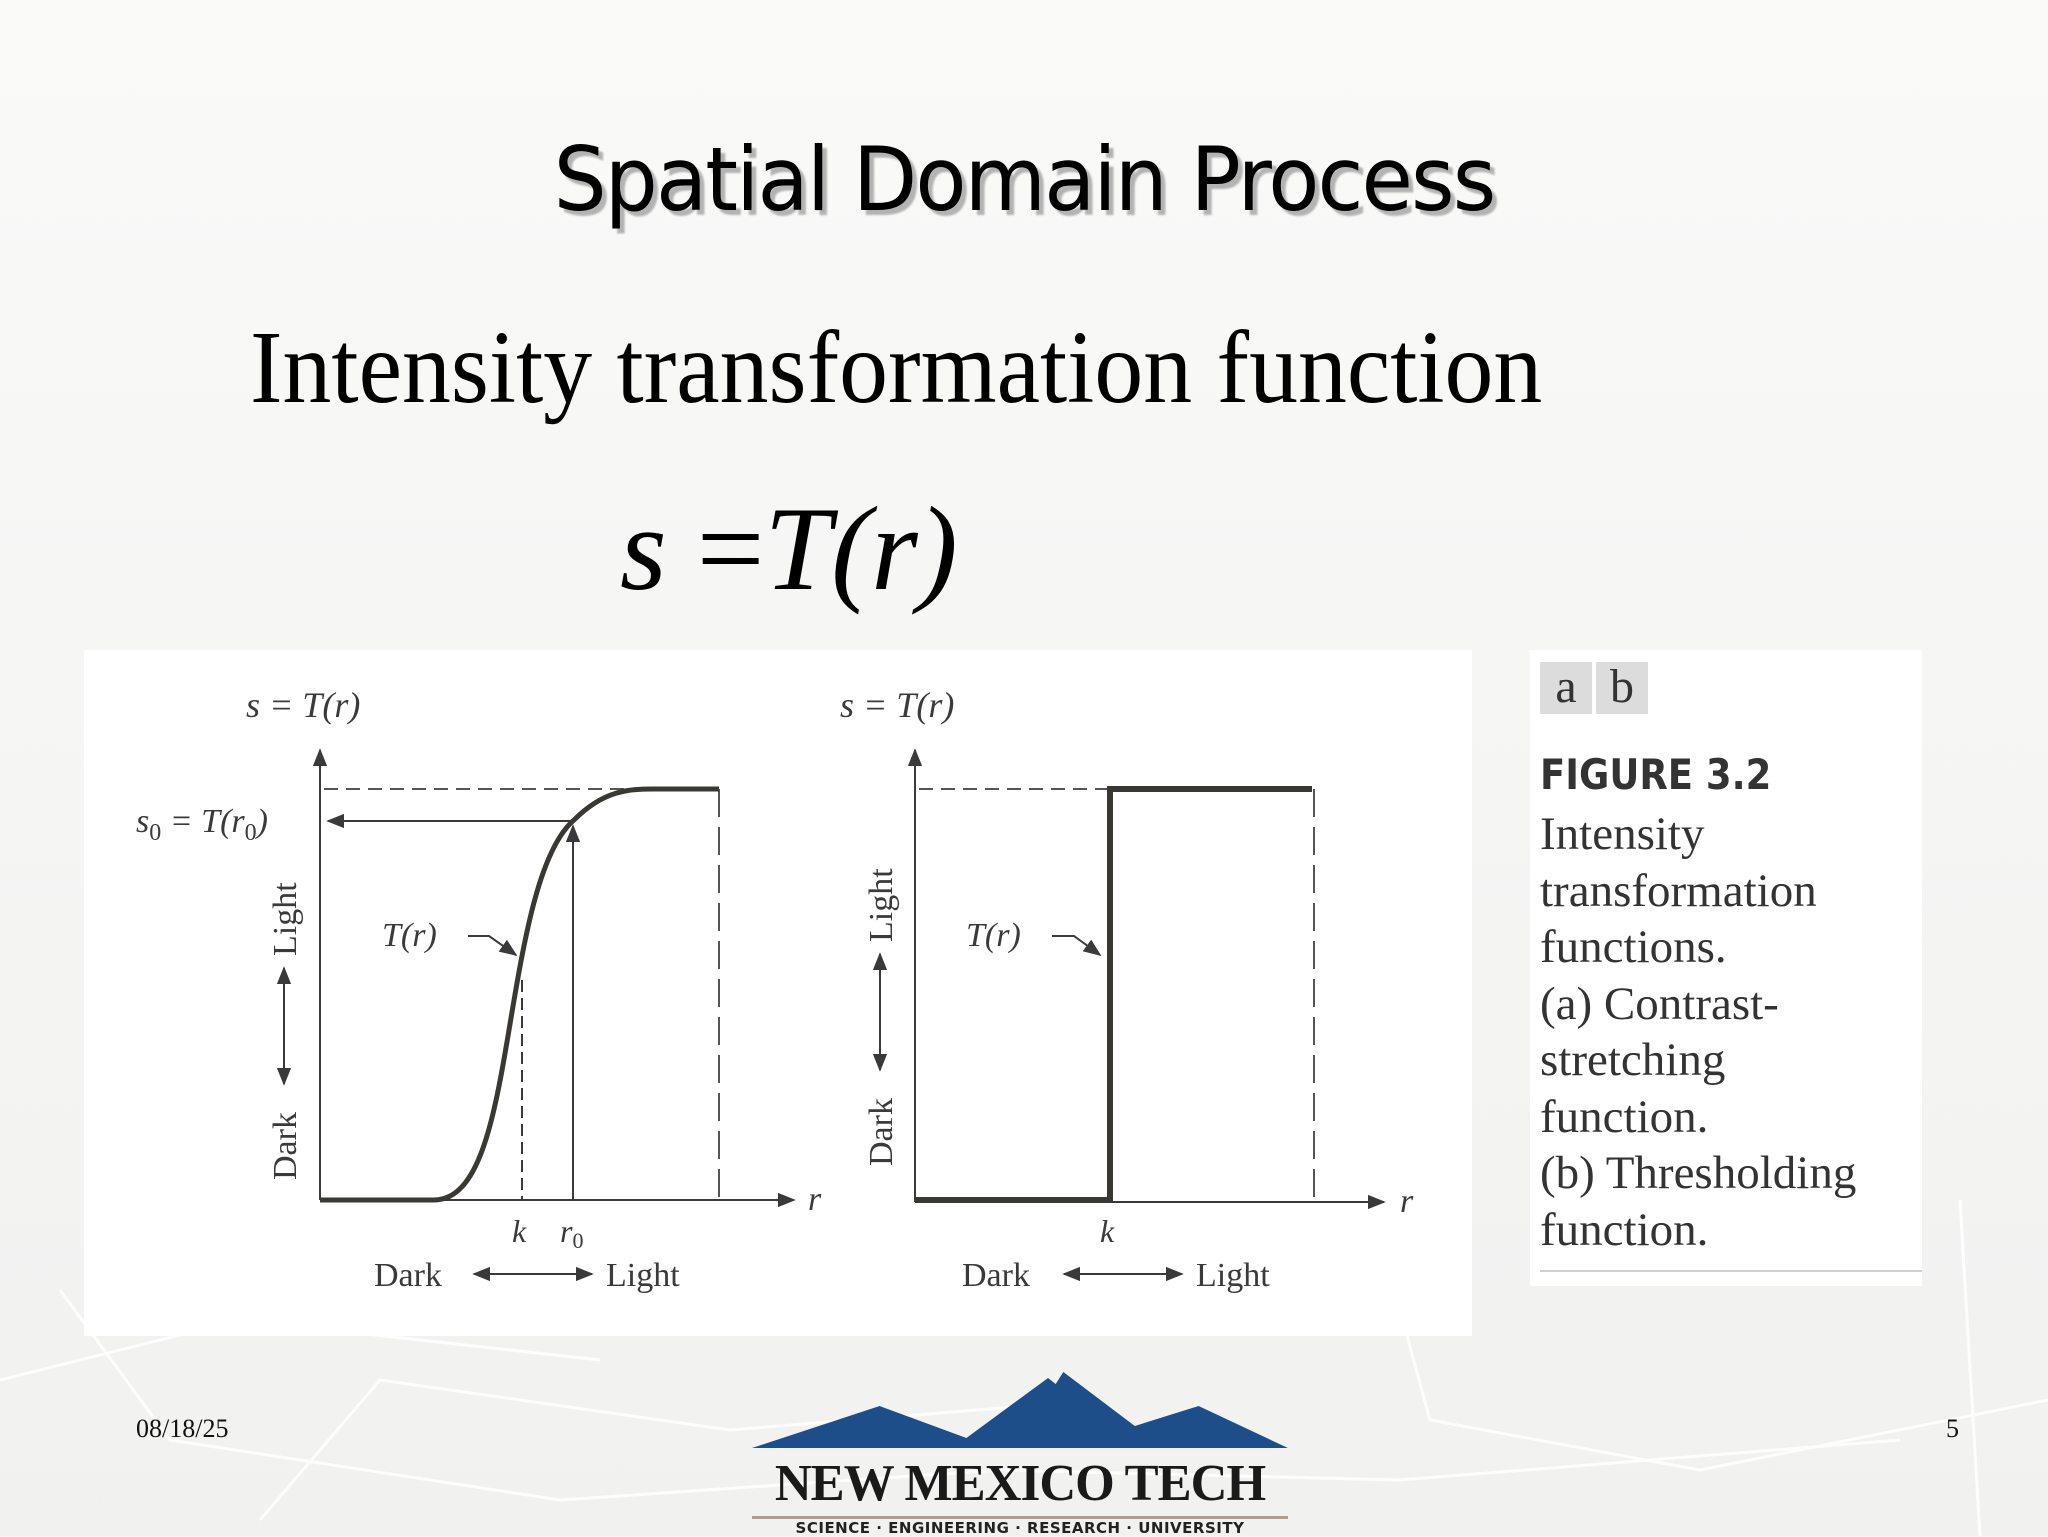 This screenshot has width=2048, height=1537. Describe the element at coordinates (1731, 1271) in the screenshot. I see `caption-divider` at that location.